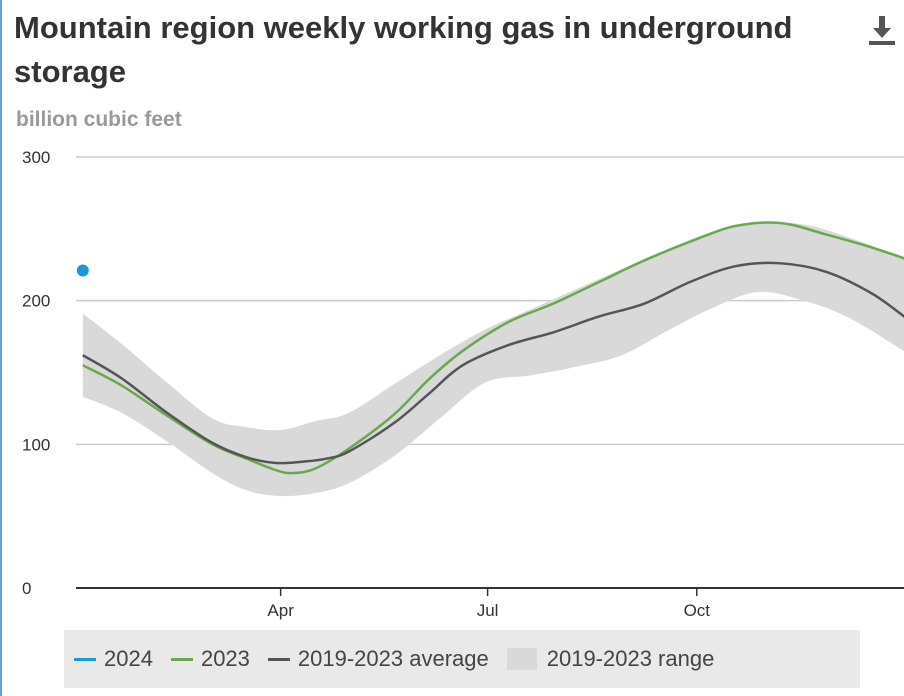 This screenshot has height=696, width=904. I want to click on x-tick-label-apr: Apr, so click(280, 610).